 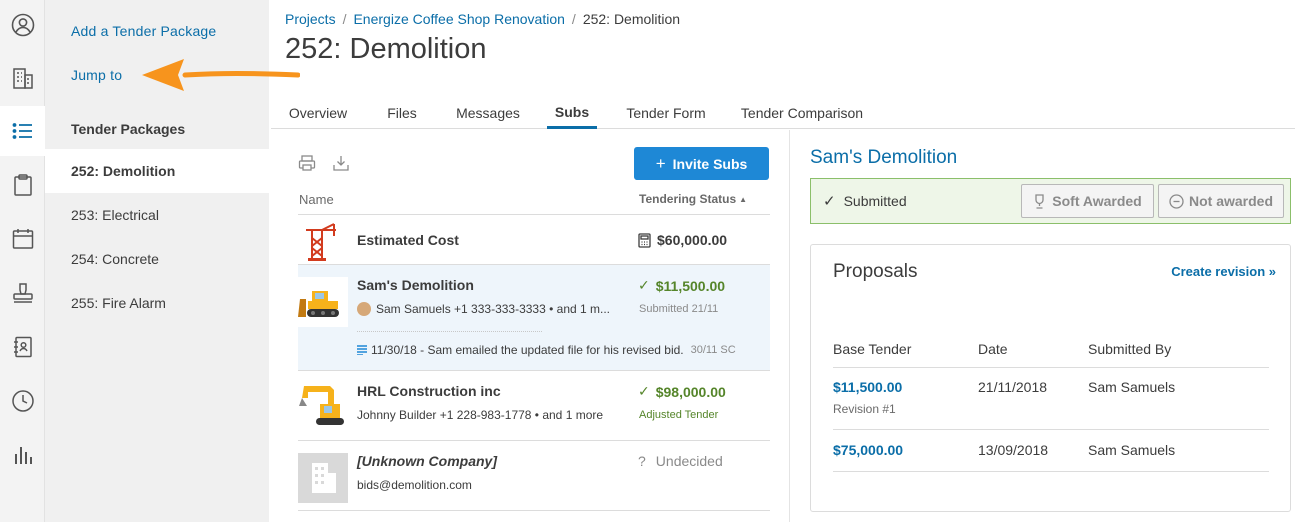 I want to click on panel-divider, so click(x=789, y=326).